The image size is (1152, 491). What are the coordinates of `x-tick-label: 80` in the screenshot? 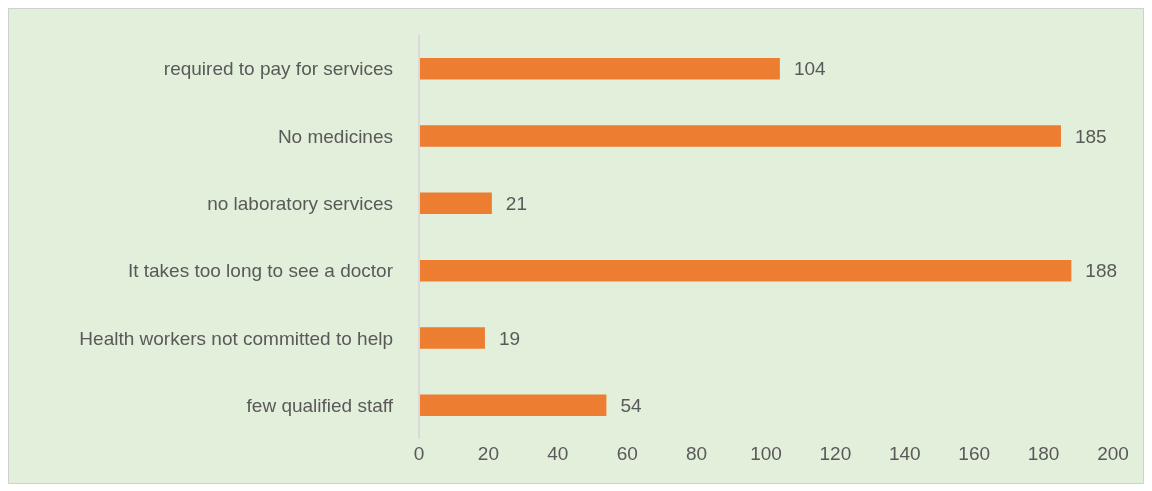 It's located at (697, 454).